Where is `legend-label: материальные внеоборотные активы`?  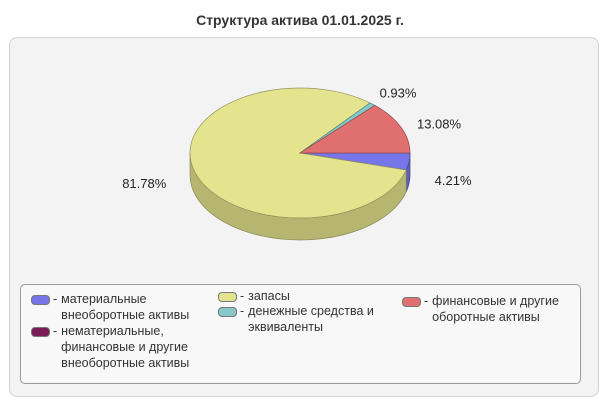 legend-label: материальные внеоборотные активы is located at coordinates (125, 307).